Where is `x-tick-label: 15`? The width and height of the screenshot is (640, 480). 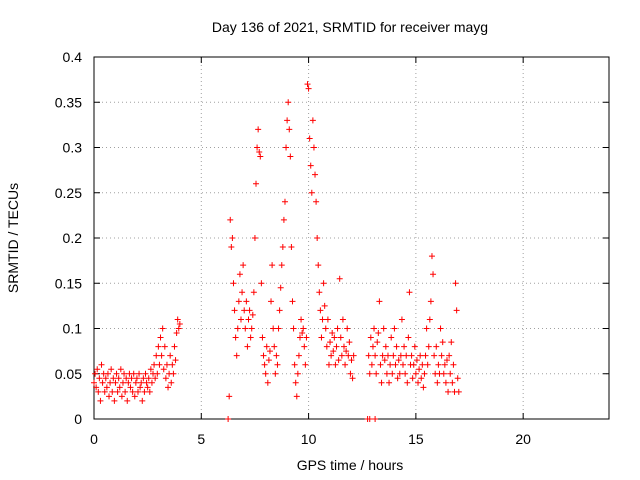 x-tick-label: 15 is located at coordinates (416, 439).